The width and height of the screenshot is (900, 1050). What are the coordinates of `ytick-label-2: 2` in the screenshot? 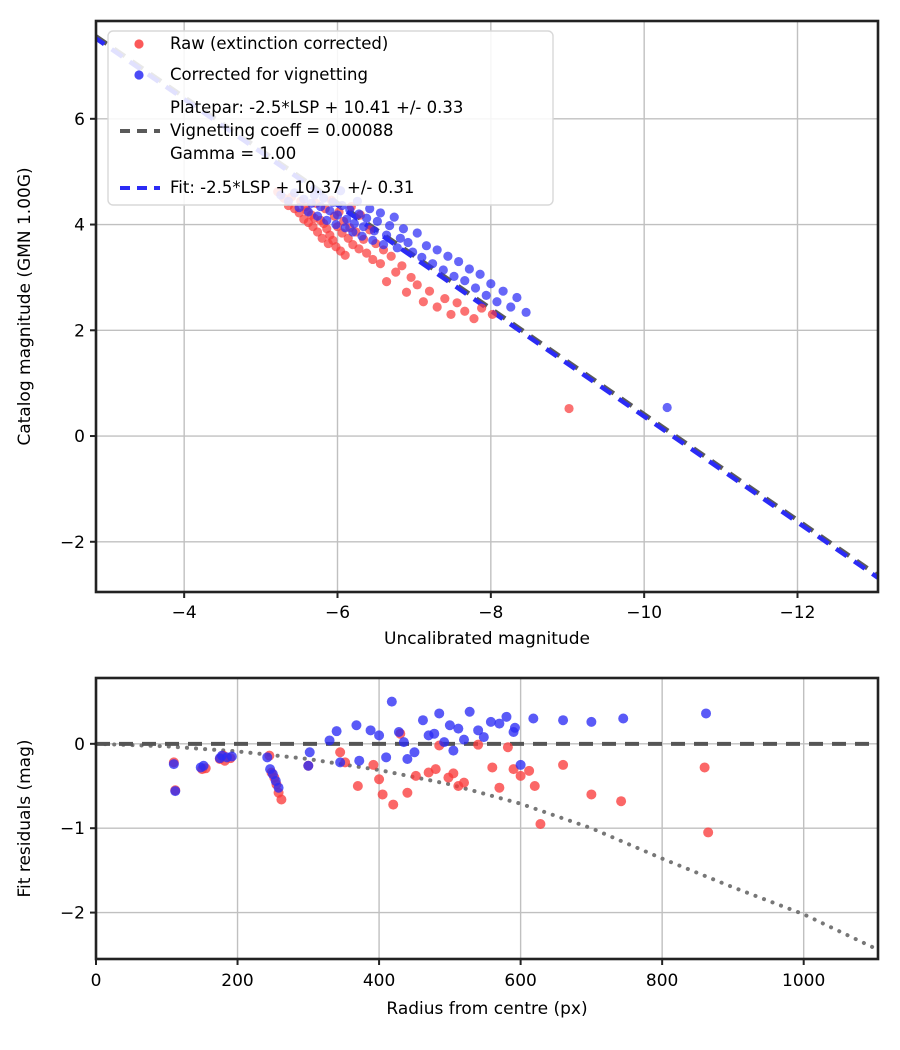 It's located at (79, 331).